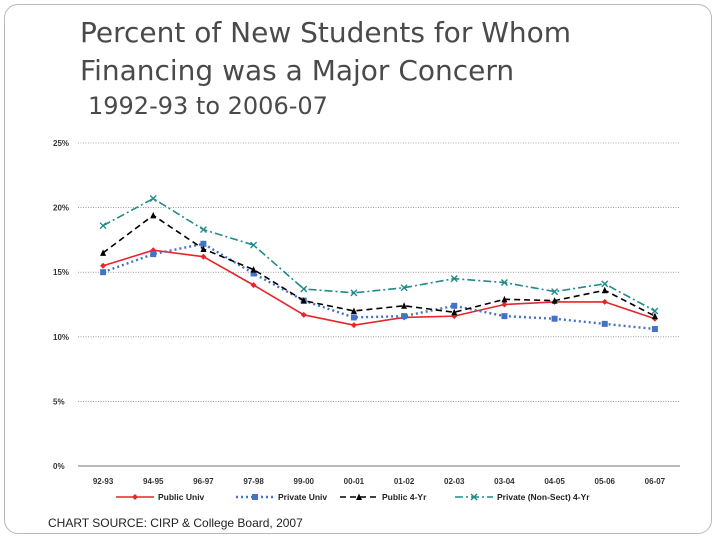 Image resolution: width=720 pixels, height=540 pixels. Describe the element at coordinates (181, 497) in the screenshot. I see `legend-label: Public Univ` at that location.